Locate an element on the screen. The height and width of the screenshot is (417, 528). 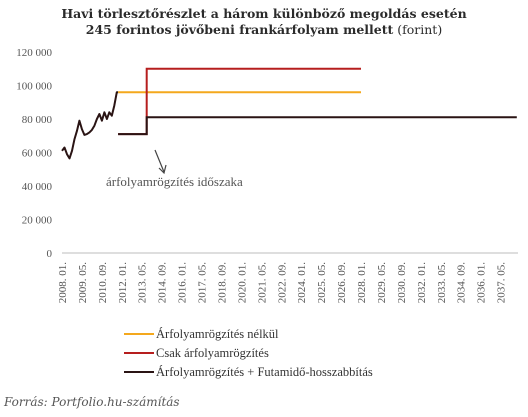
source-note: Forrás: Portfolio.hu-számítás is located at coordinates (92, 402).